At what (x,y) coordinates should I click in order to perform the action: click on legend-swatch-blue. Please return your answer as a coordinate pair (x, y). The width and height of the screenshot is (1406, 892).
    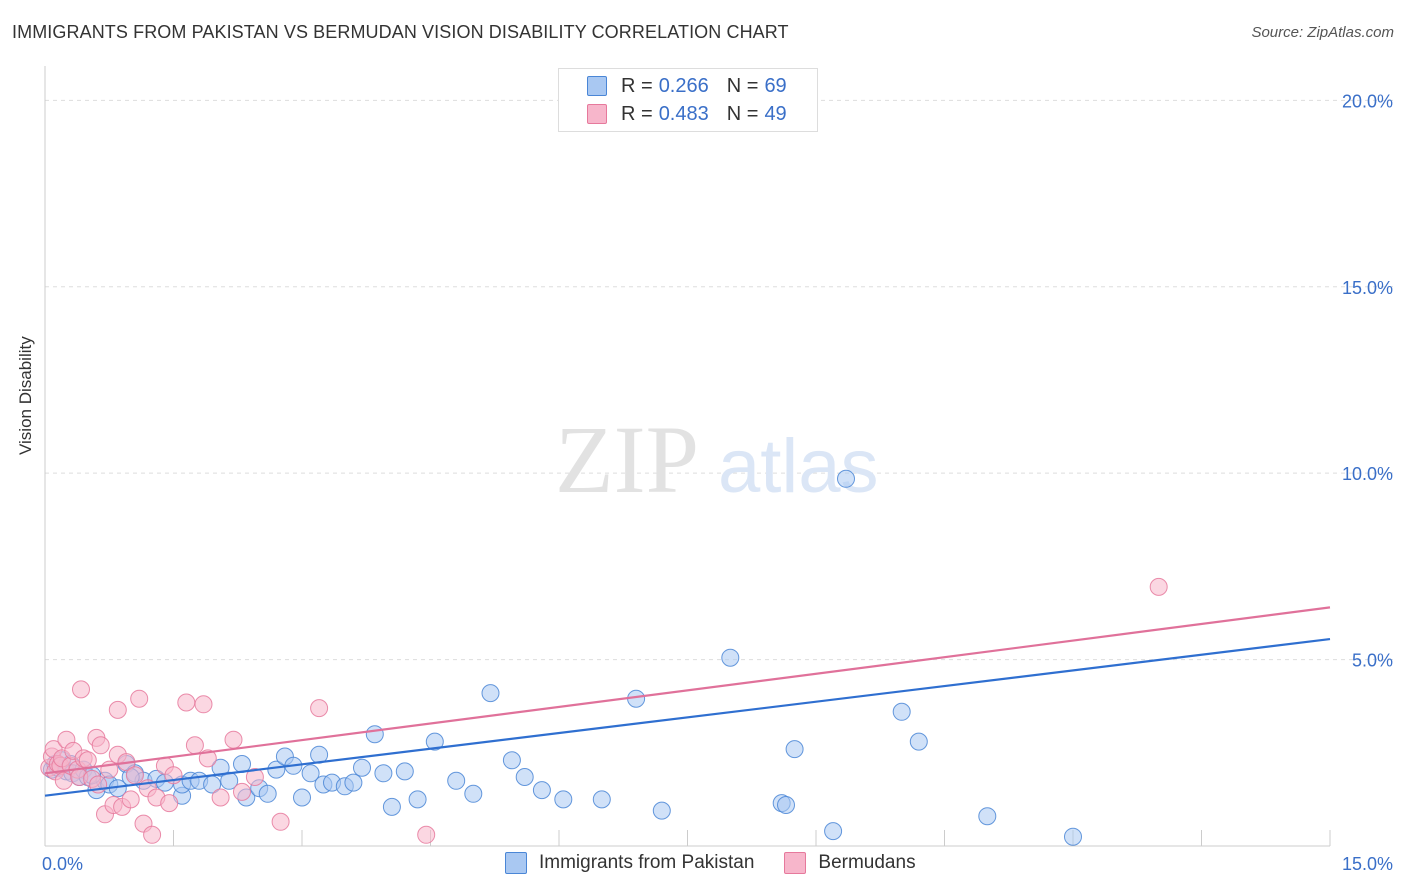
    Looking at the image, I should click on (597, 86).